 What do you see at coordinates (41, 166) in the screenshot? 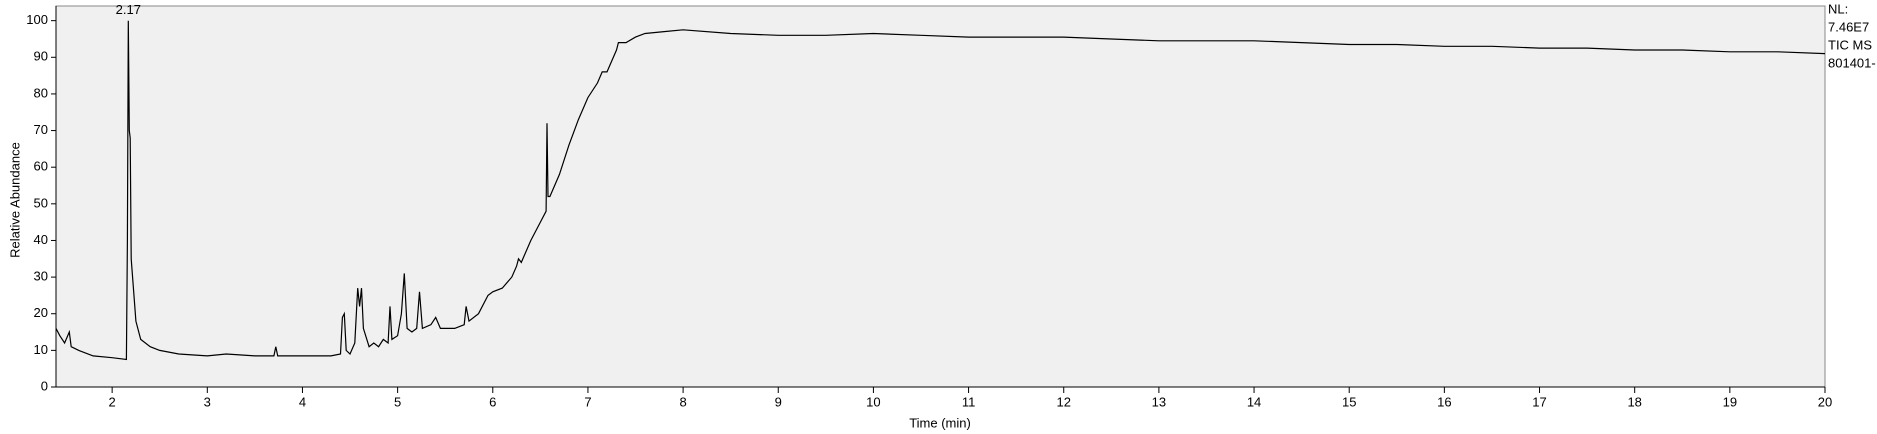
I see `y-tick-label: 60` at bounding box center [41, 166].